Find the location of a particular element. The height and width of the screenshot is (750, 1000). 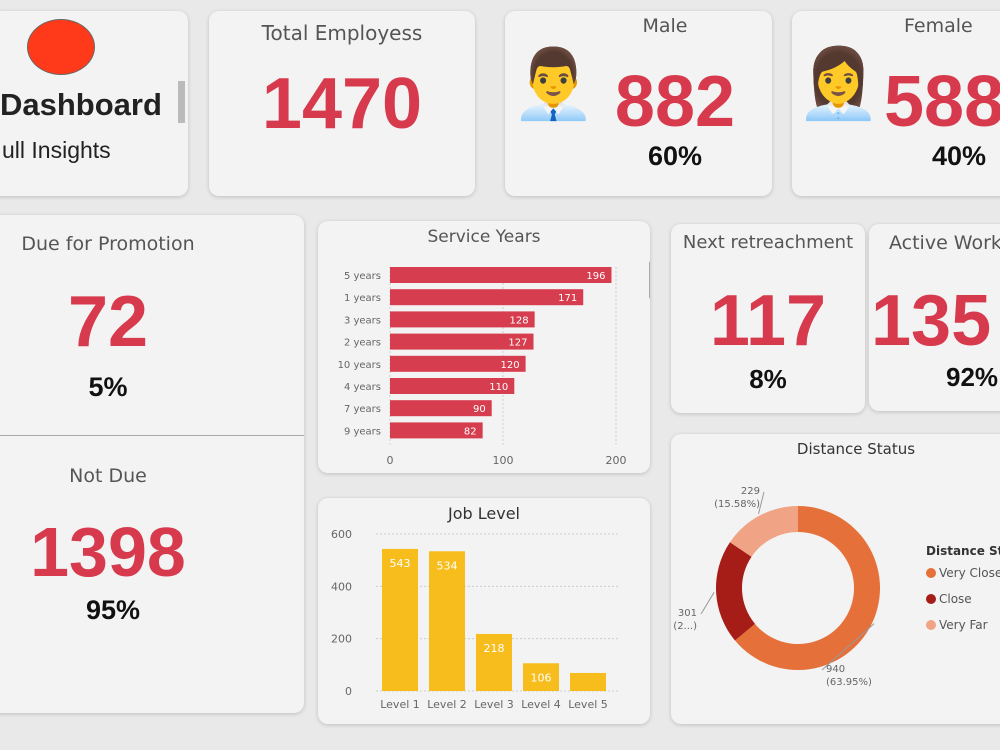

chart-scrollbar is located at coordinates (649, 280).